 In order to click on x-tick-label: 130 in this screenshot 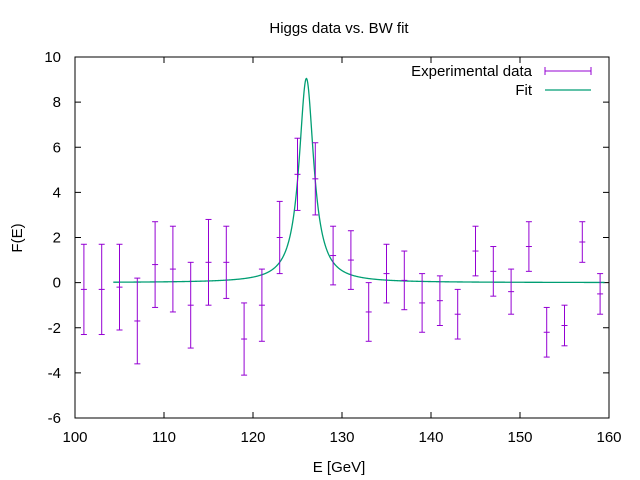, I will do `click(341, 437)`.